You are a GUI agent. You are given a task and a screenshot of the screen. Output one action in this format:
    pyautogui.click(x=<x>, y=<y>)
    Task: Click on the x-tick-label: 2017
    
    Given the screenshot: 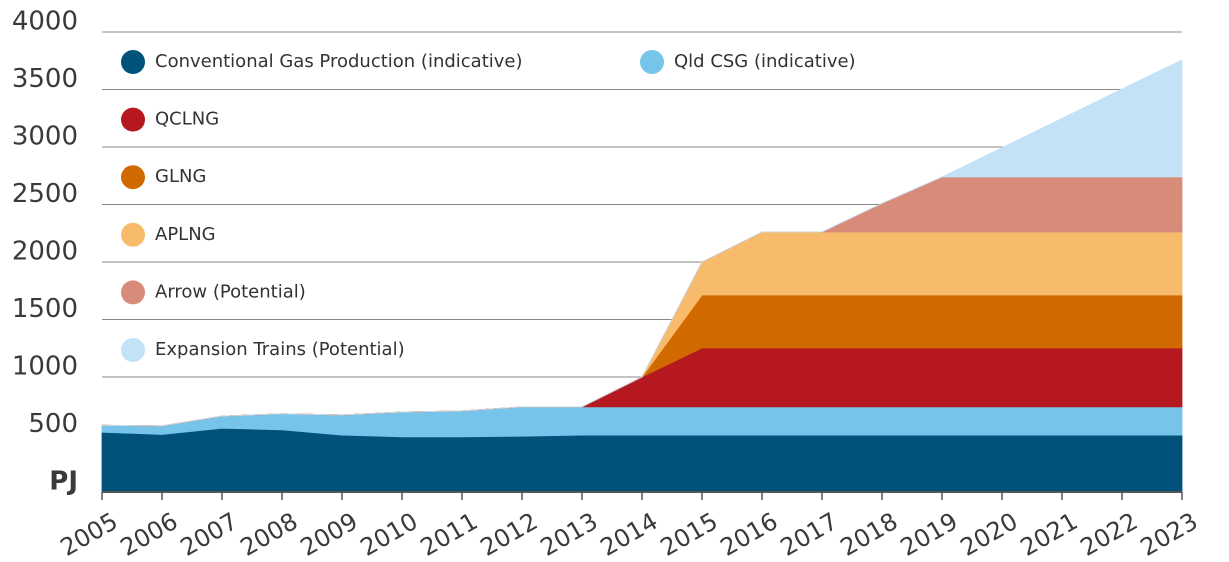 What is the action you would take?
    pyautogui.click(x=809, y=534)
    